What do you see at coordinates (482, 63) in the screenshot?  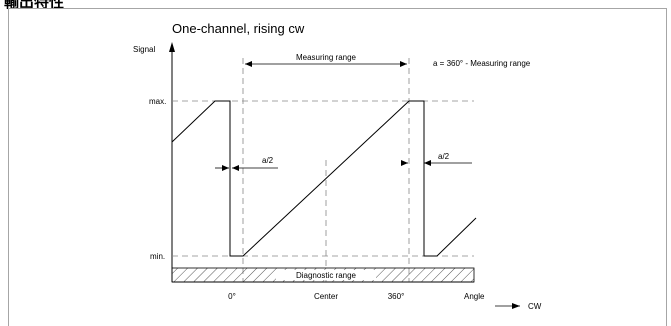 I see `a-definition-label: a = 360° - Measuring range` at bounding box center [482, 63].